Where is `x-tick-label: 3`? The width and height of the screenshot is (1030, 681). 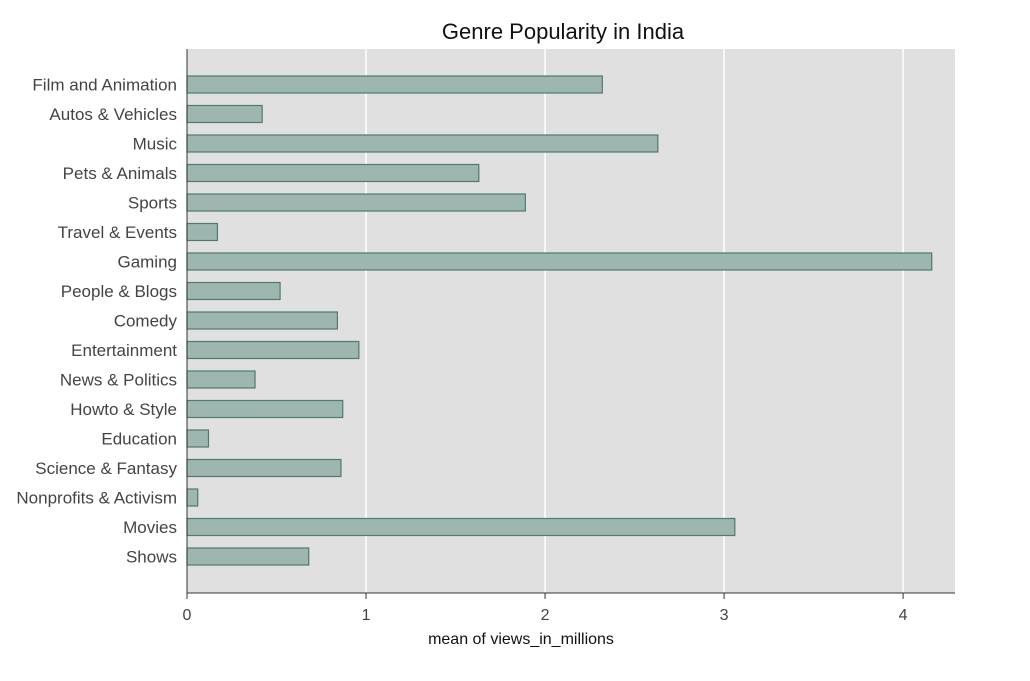 x-tick-label: 3 is located at coordinates (724, 615).